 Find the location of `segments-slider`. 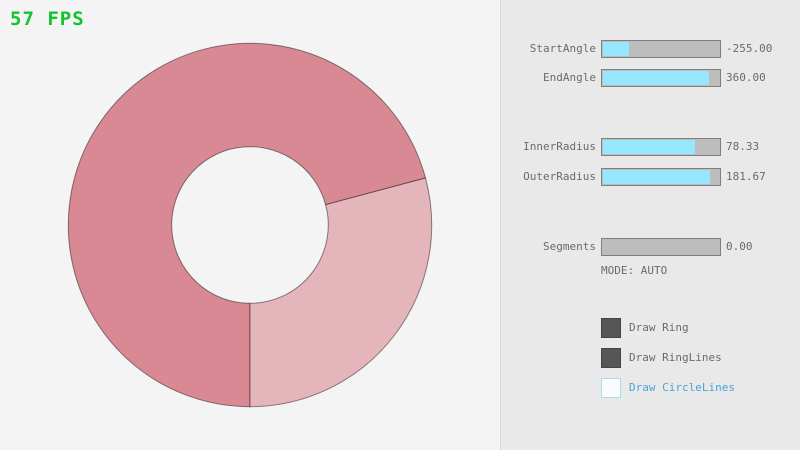

segments-slider is located at coordinates (661, 247).